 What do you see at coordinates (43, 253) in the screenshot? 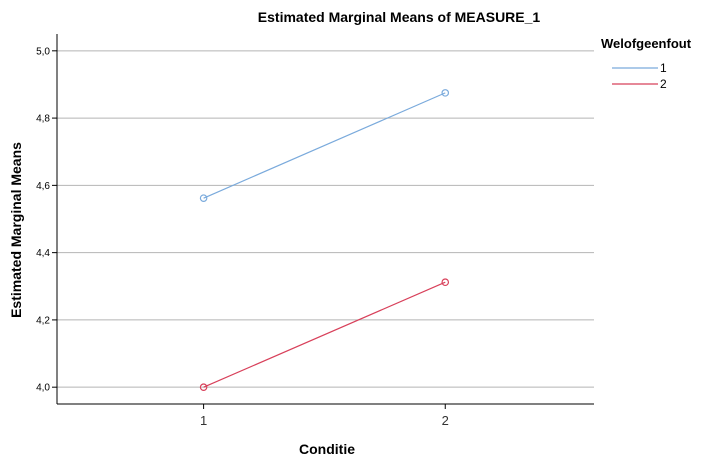
I see `y-tick-label: 4,4` at bounding box center [43, 253].